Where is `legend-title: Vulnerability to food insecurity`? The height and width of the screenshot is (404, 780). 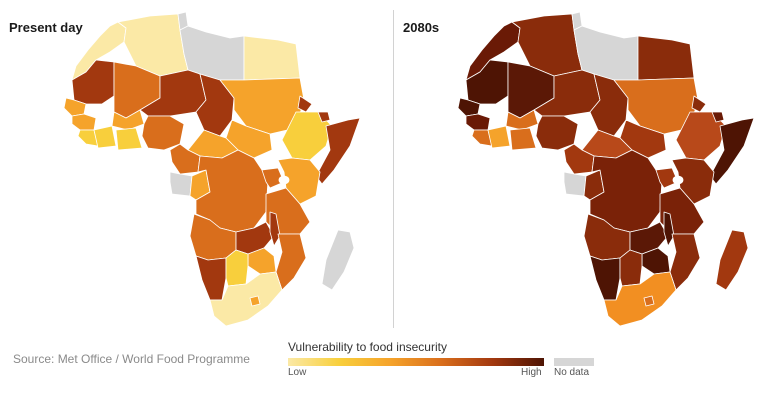
legend-title: Vulnerability to food insecurity is located at coordinates (367, 347).